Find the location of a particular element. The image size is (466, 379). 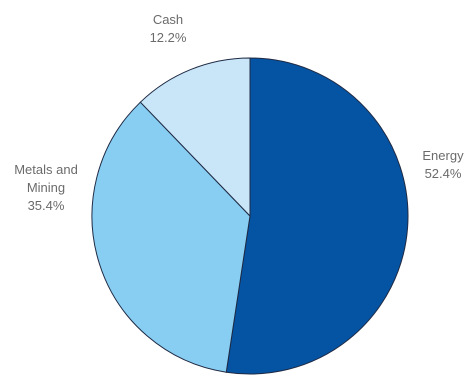

slice-value-label: 52.4% is located at coordinates (443, 173).